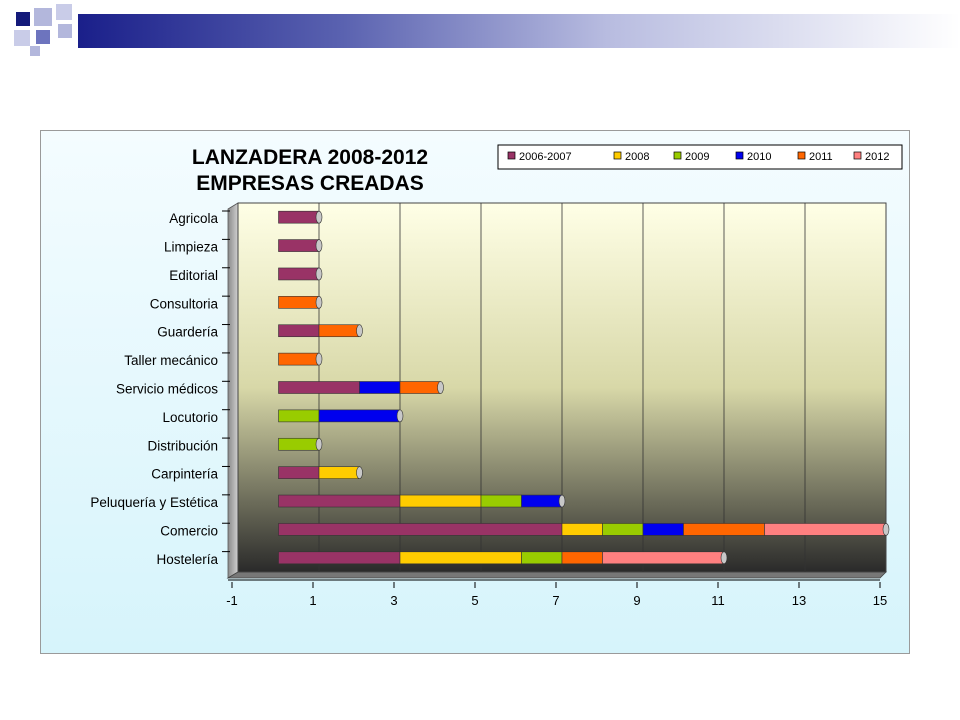  What do you see at coordinates (193, 218) in the screenshot?
I see `category-label: Agricola` at bounding box center [193, 218].